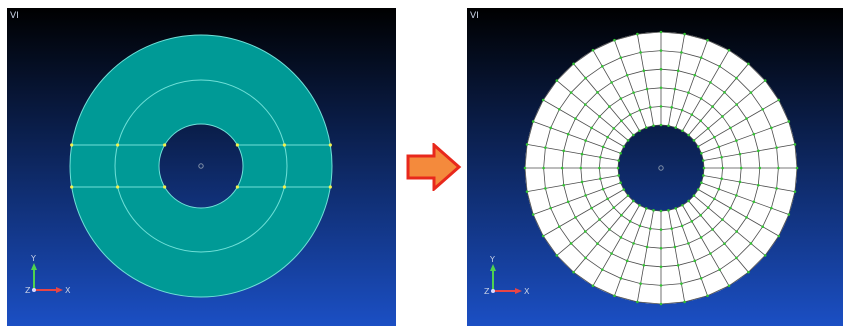  Describe the element at coordinates (34, 290) in the screenshot. I see `z-axis-dot` at that location.